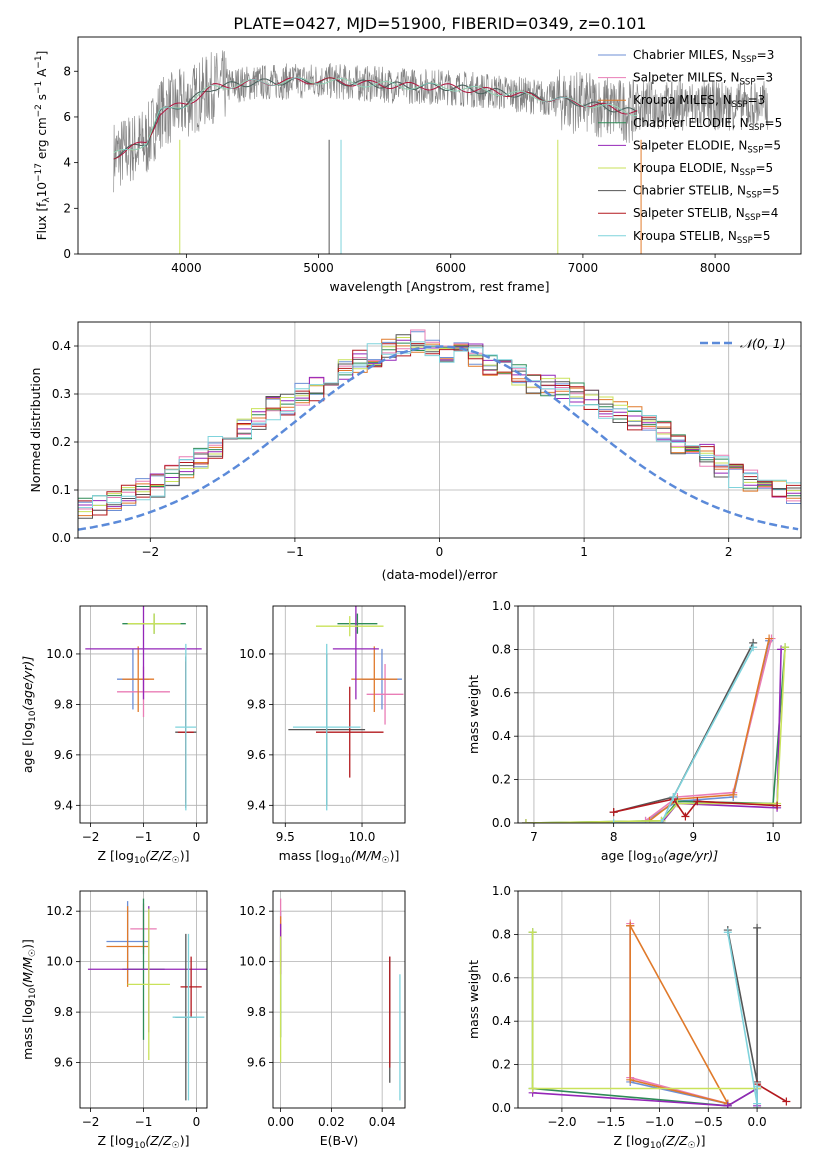 This screenshot has height=1170, width=819. I want to click on legend-entry: Kroupa MILES, NSSP=3, so click(699, 101).